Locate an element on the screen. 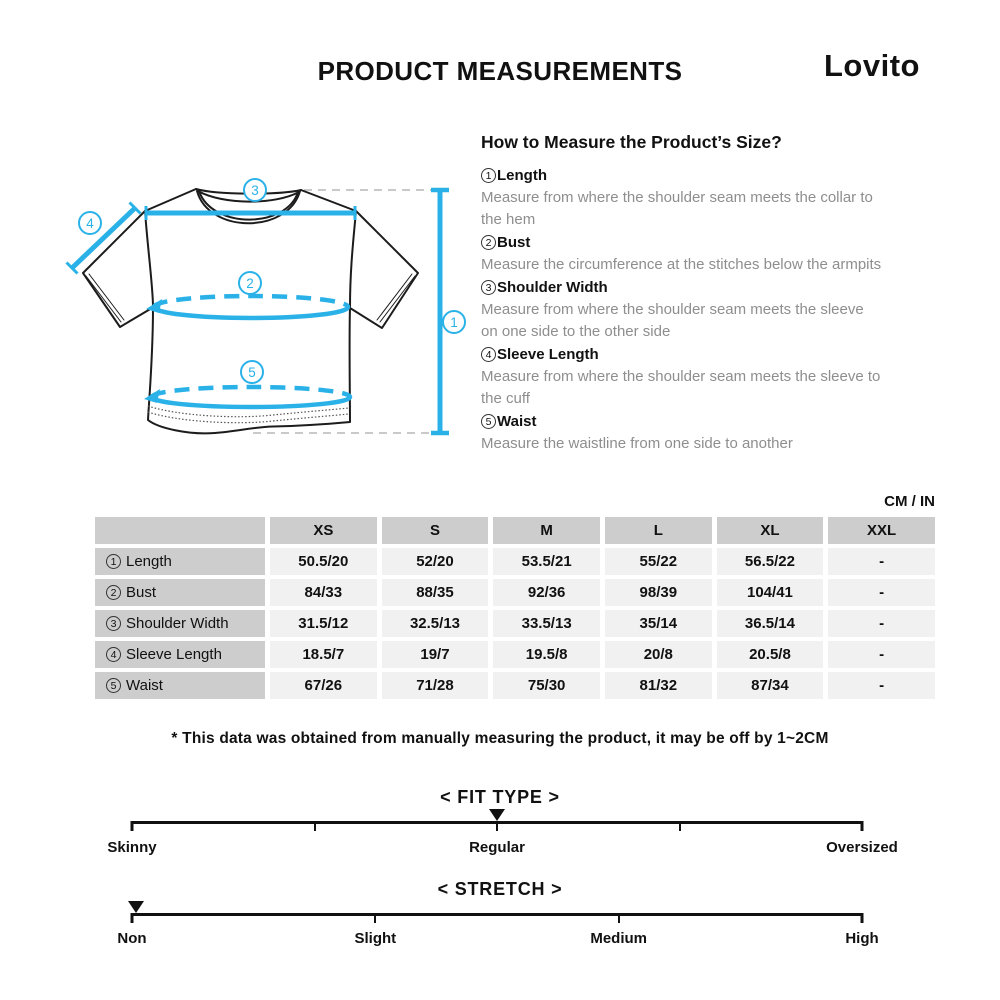  measurement-value: 56.5/22 is located at coordinates (770, 561).